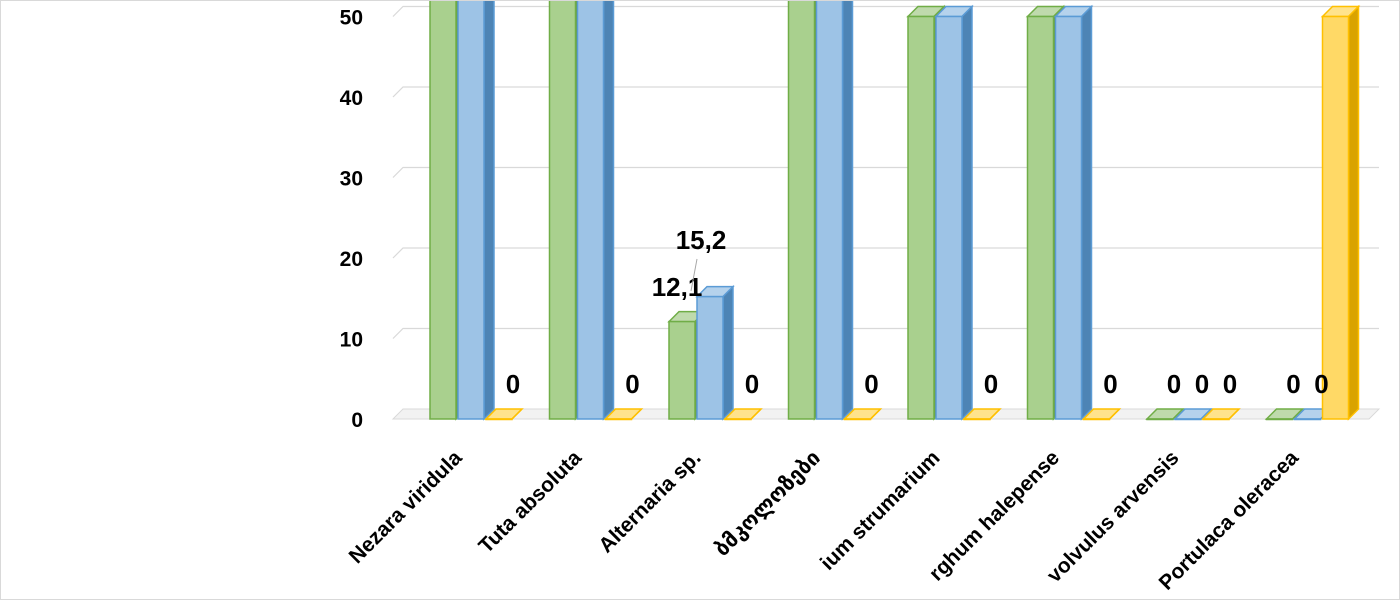  I want to click on data-label: 12,1, so click(677, 287).